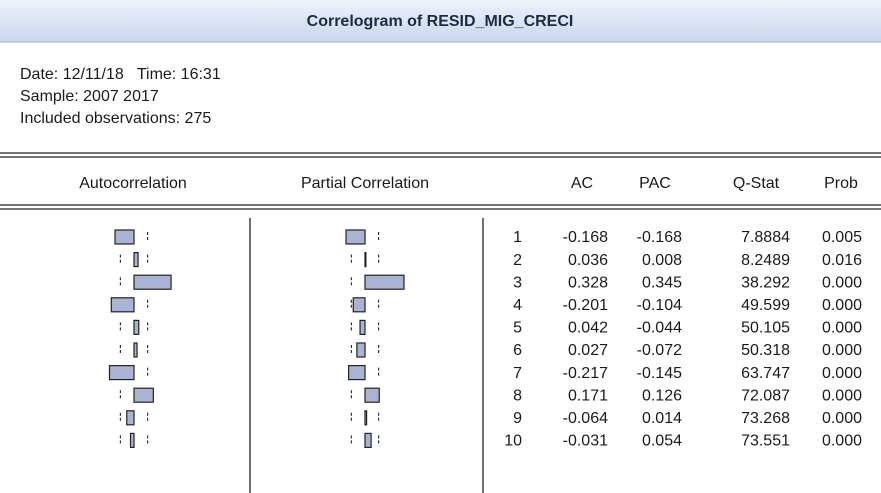 The width and height of the screenshot is (881, 493). I want to click on cell-lag: 7, so click(517, 373).